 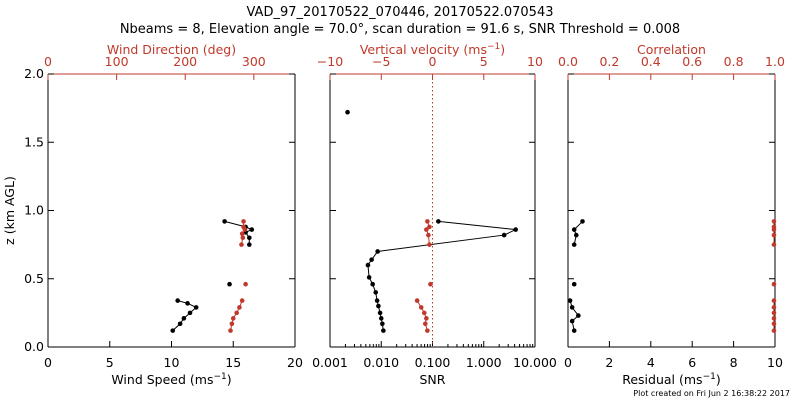 I want to click on x-tick-label: 15, so click(x=233, y=362).